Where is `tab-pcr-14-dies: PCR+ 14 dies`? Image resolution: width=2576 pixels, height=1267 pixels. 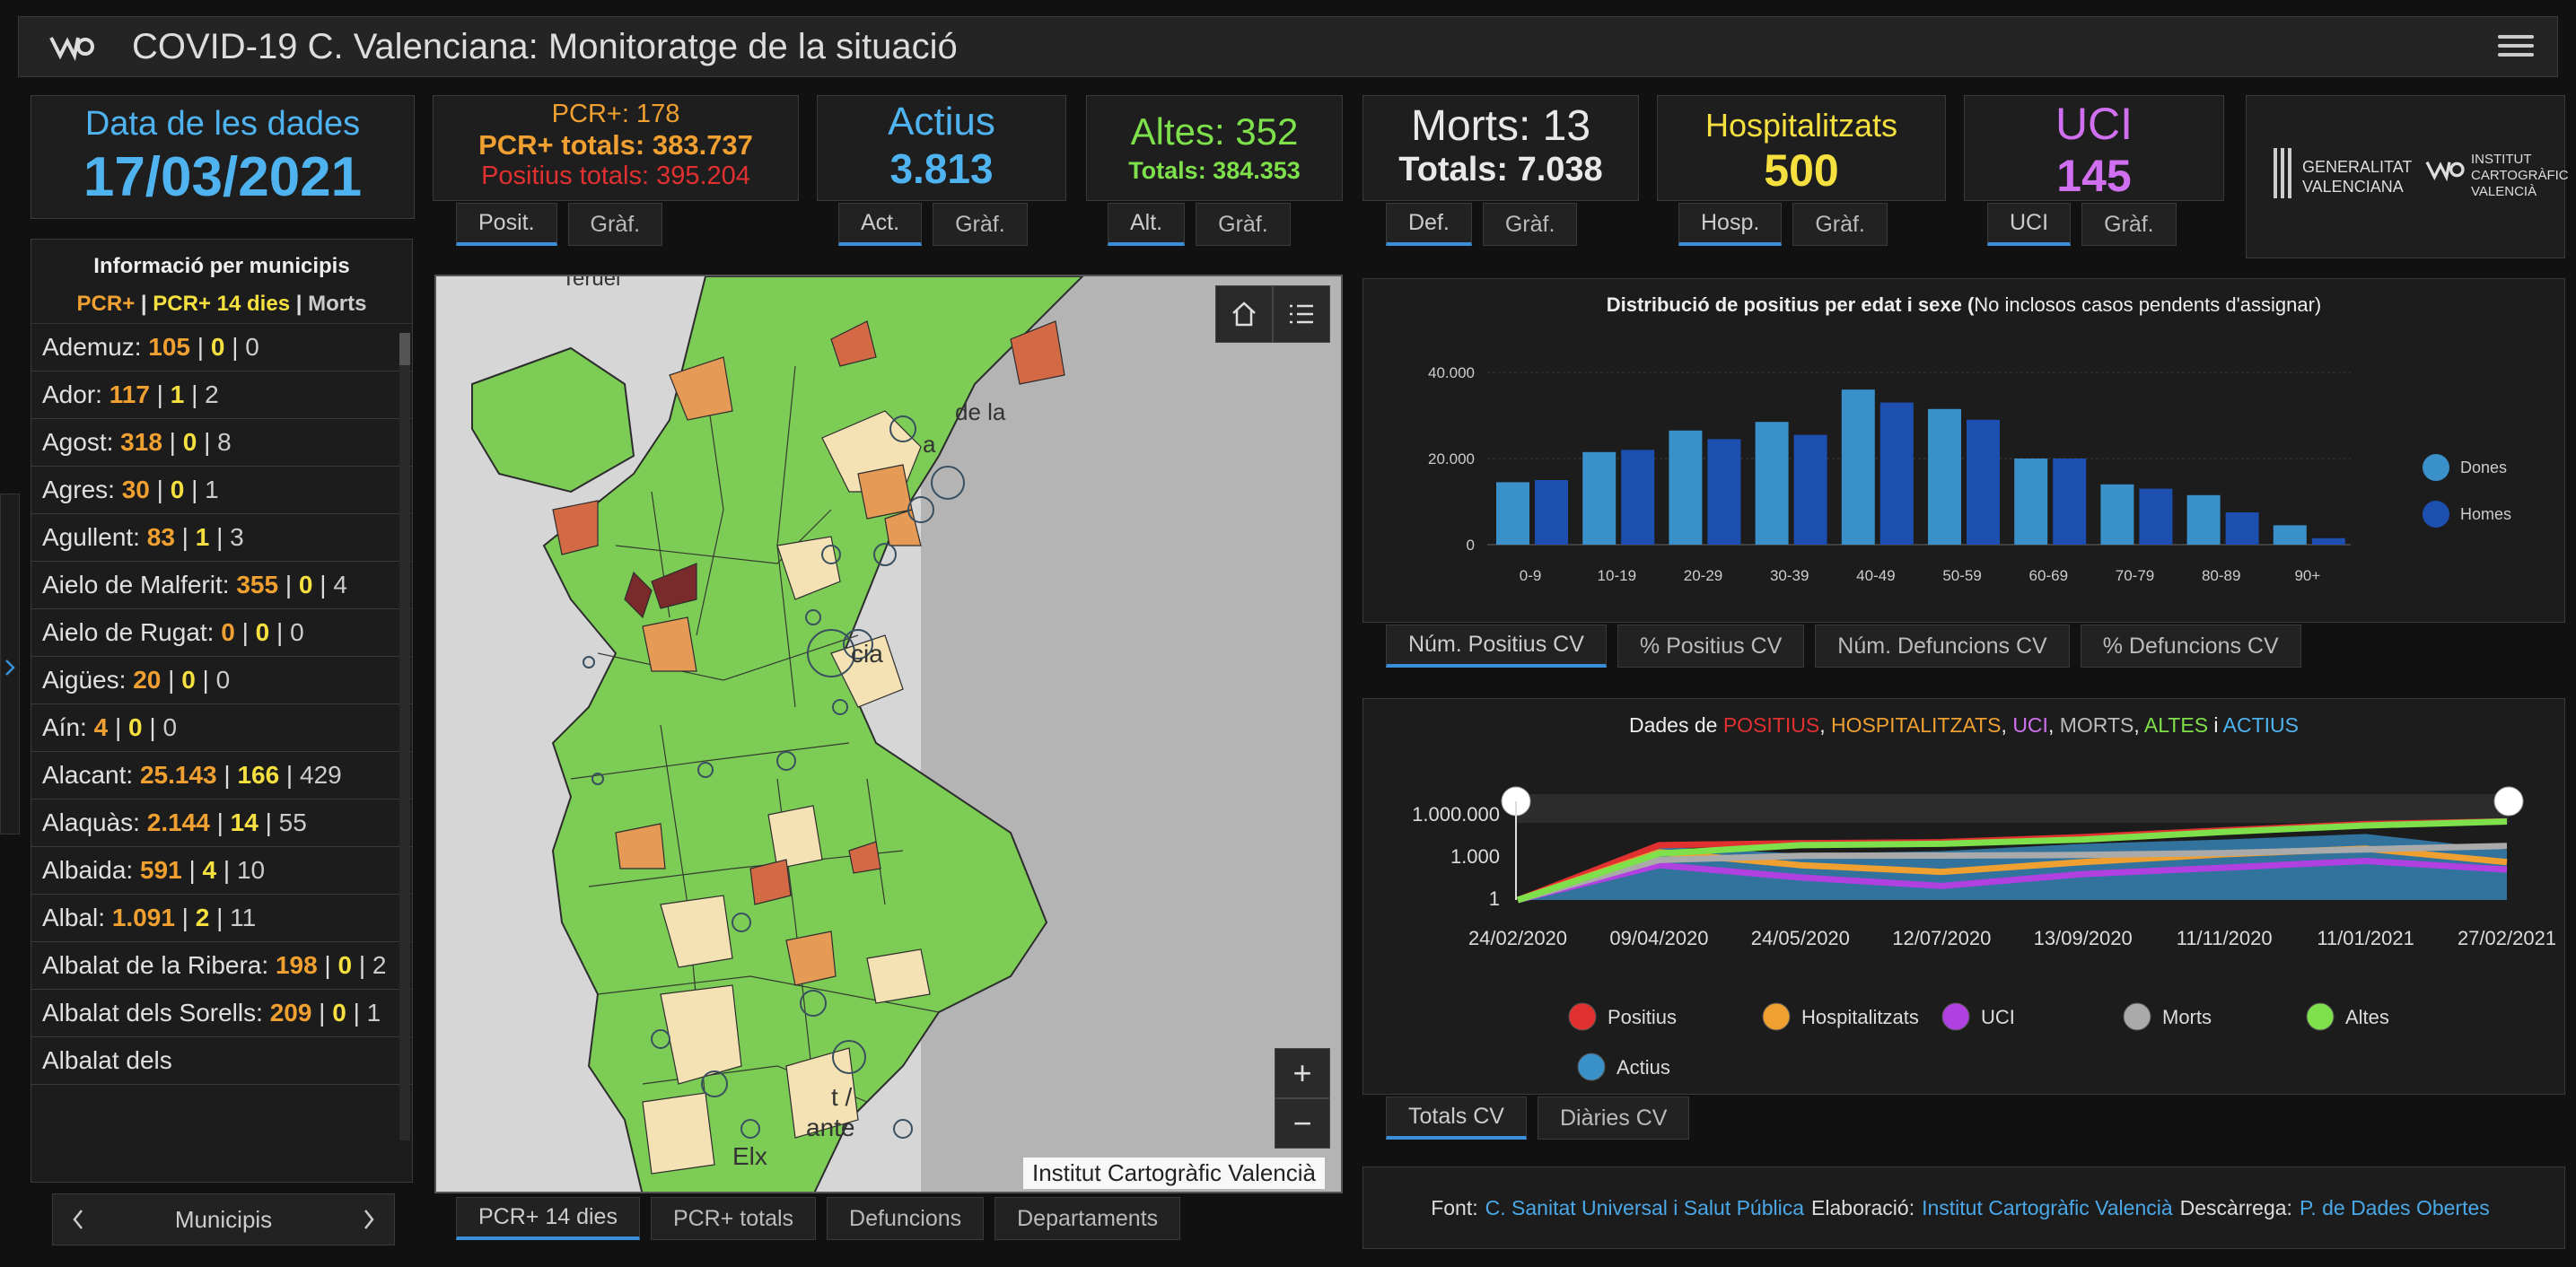
tab-pcr-14-dies: PCR+ 14 dies is located at coordinates (548, 1218).